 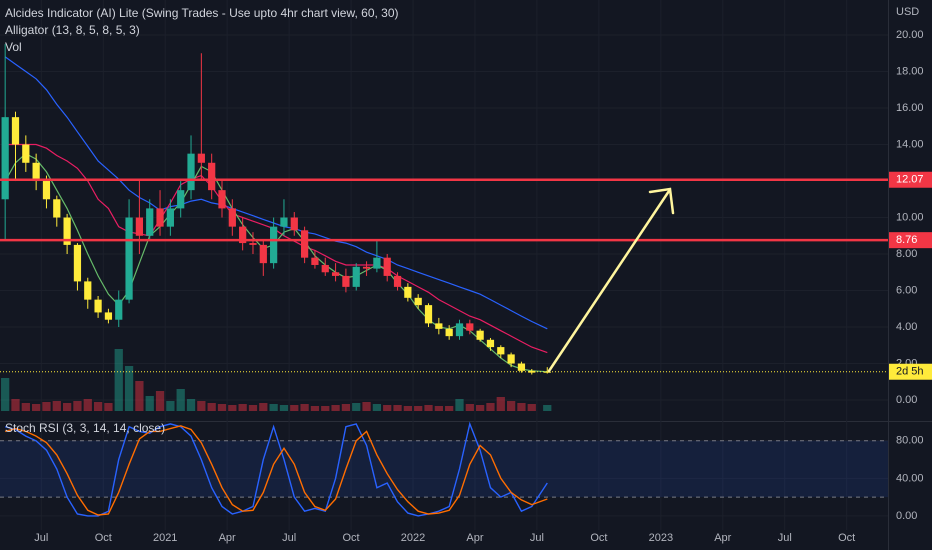 What do you see at coordinates (910, 179) in the screenshot?
I see `level-label-box` at bounding box center [910, 179].